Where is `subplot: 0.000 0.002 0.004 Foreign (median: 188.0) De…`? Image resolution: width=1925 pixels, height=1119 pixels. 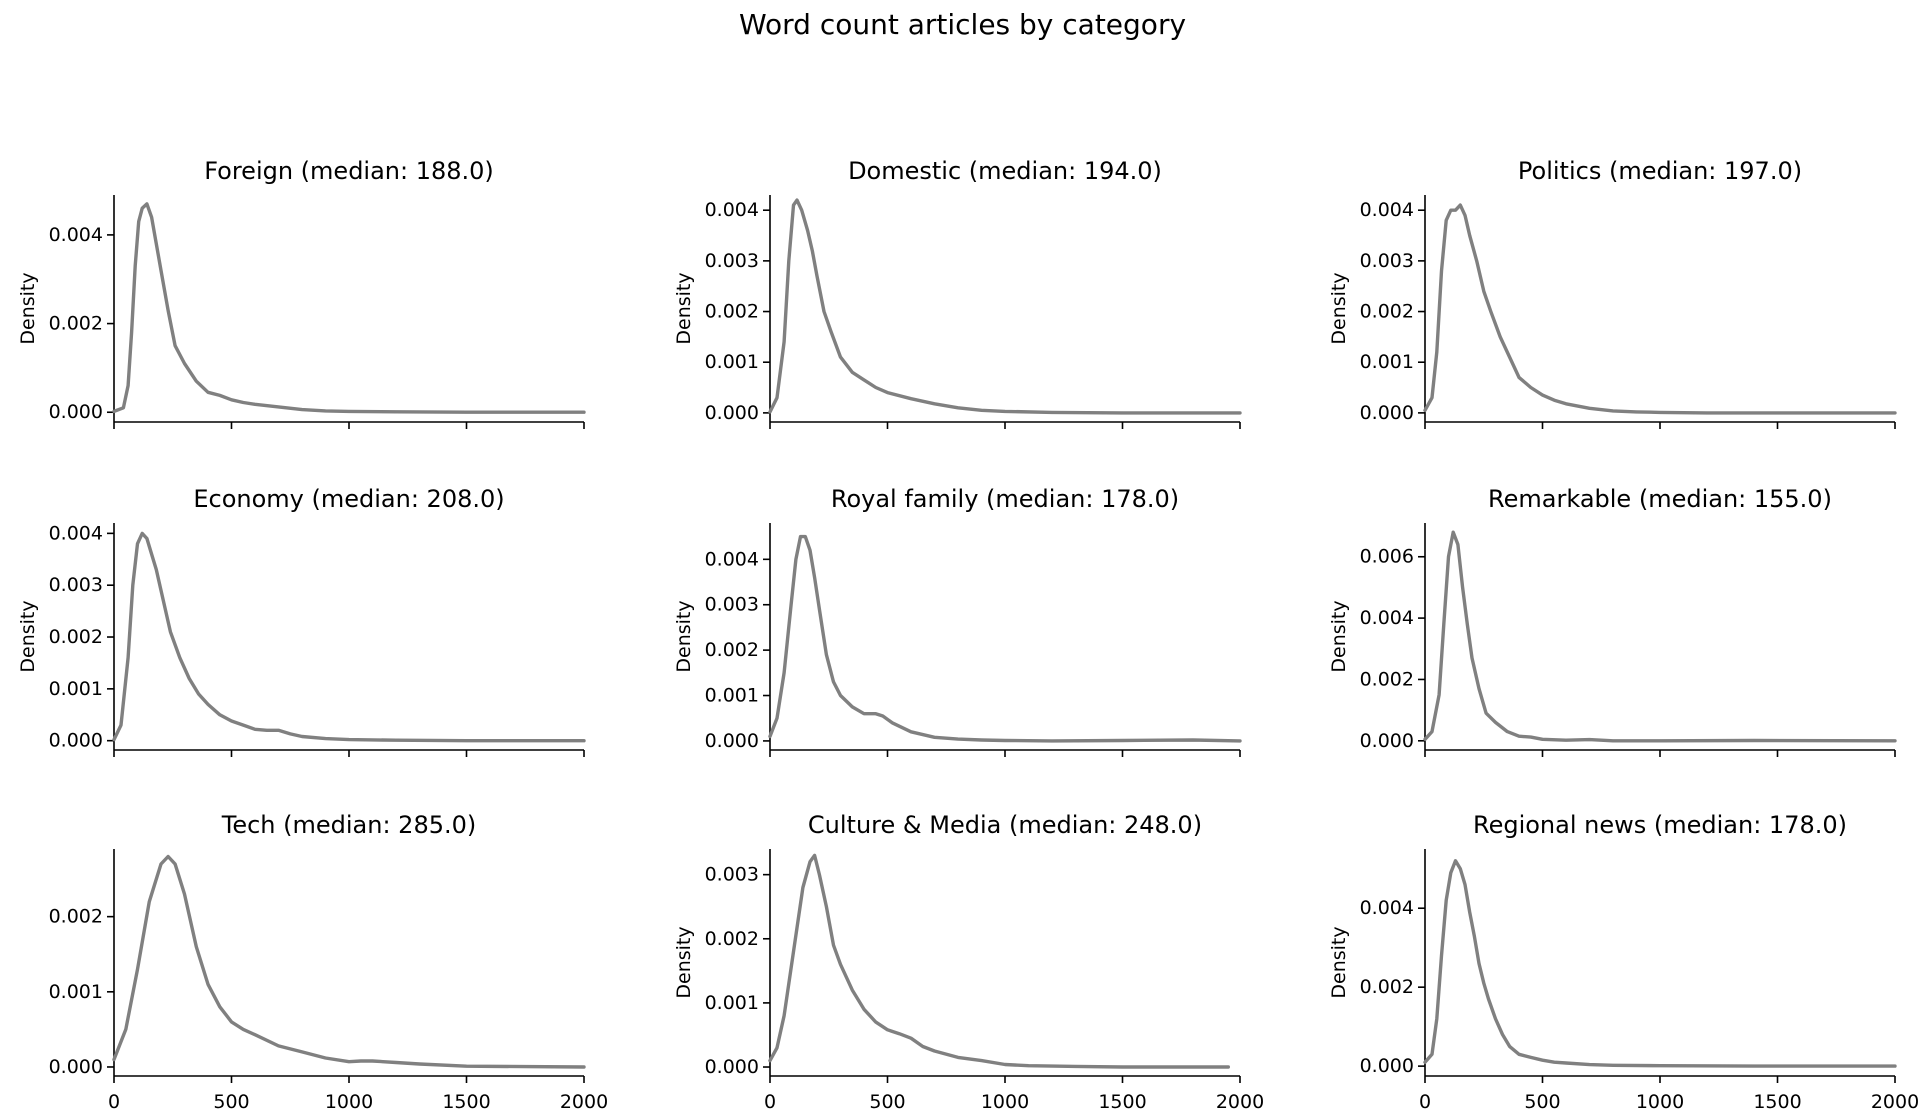 subplot: 0.000 0.002 0.004 Foreign (median: 188.0) De… is located at coordinates (301, 293).